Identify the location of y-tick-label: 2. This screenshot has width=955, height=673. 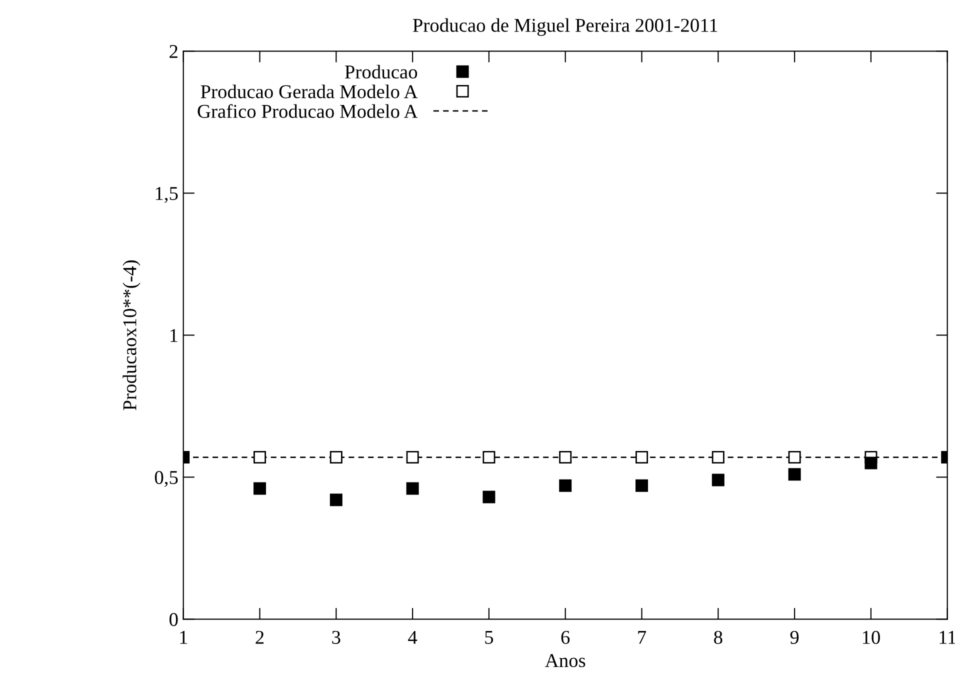
(174, 51).